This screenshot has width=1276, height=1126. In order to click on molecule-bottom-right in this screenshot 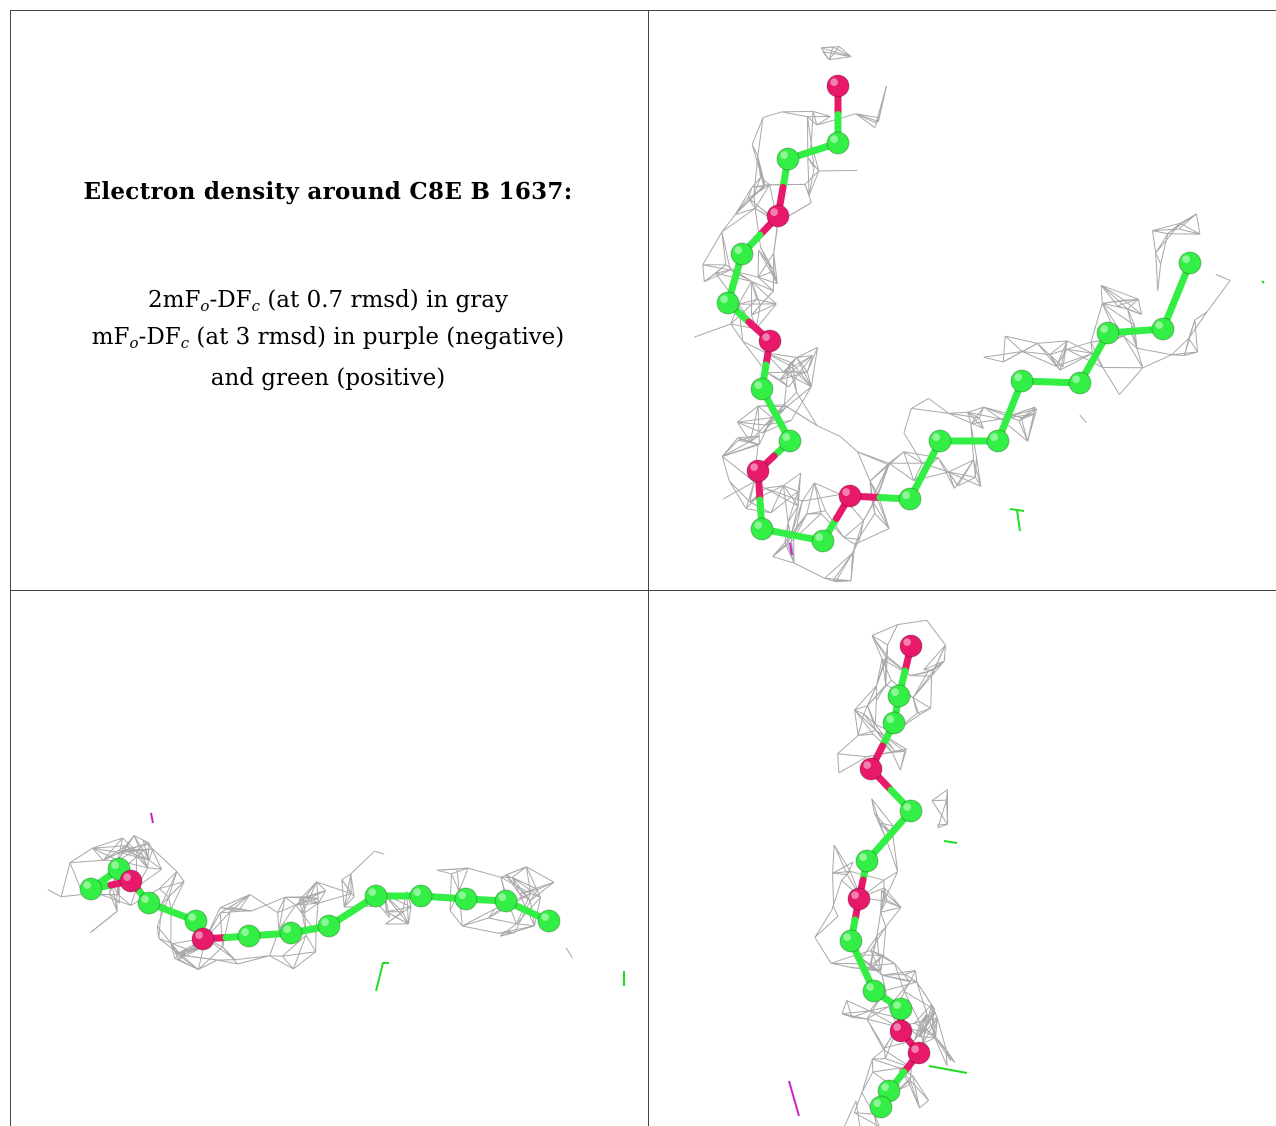, I will do `click(885, 876)`.